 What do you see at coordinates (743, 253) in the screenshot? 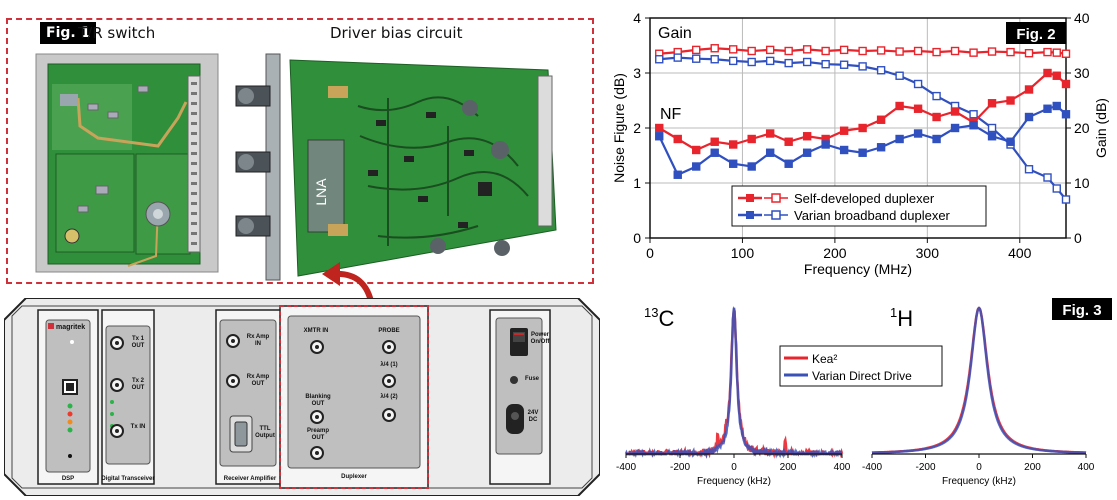
I see `x-tick-label: 100` at bounding box center [743, 253].